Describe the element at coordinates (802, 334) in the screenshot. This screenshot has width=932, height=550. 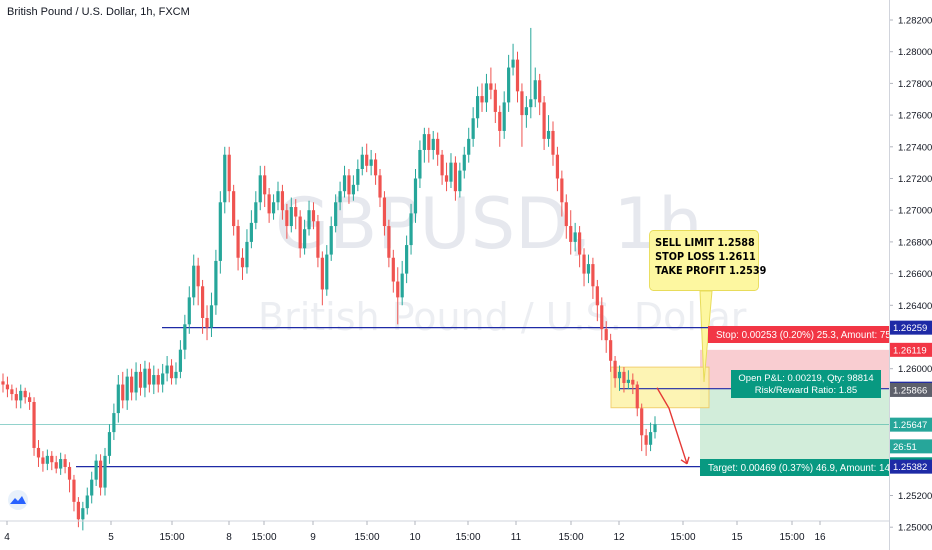
I see `stop-label: Stop: 0.00253 (0.20%) 25.3, Amount: 750` at that location.